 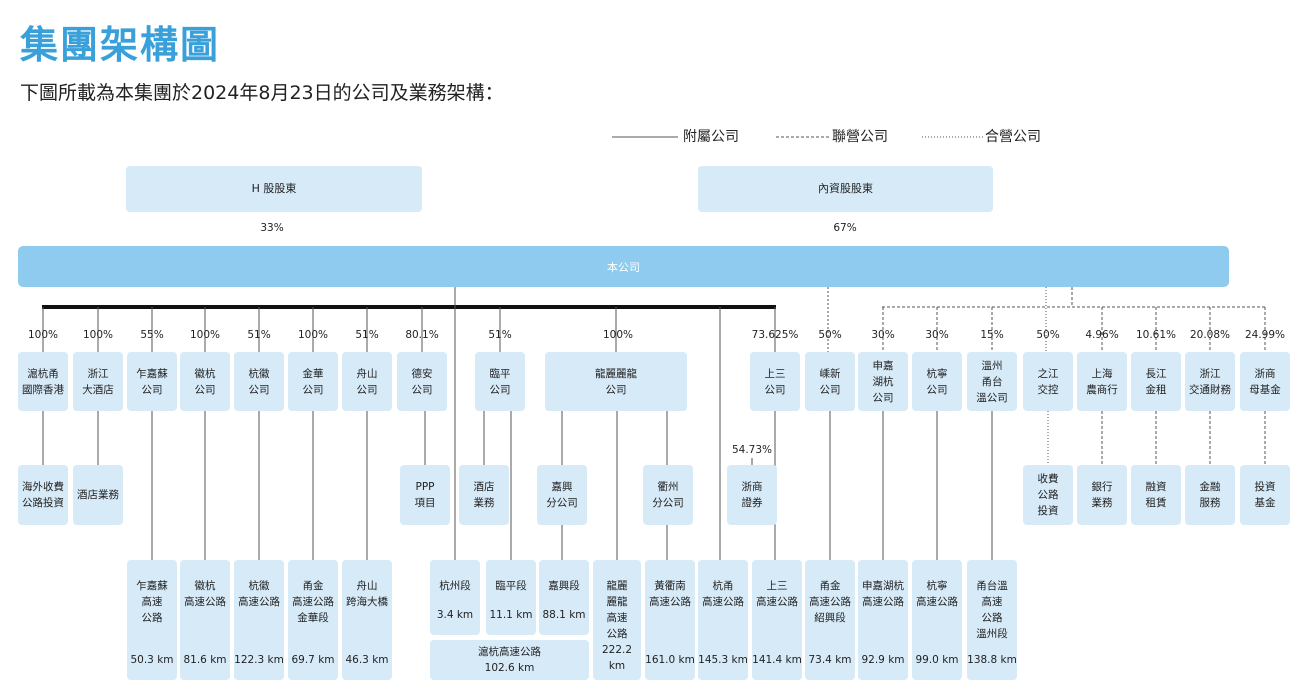 I want to click on box-label: 滬杭高速公路, so click(x=509, y=652).